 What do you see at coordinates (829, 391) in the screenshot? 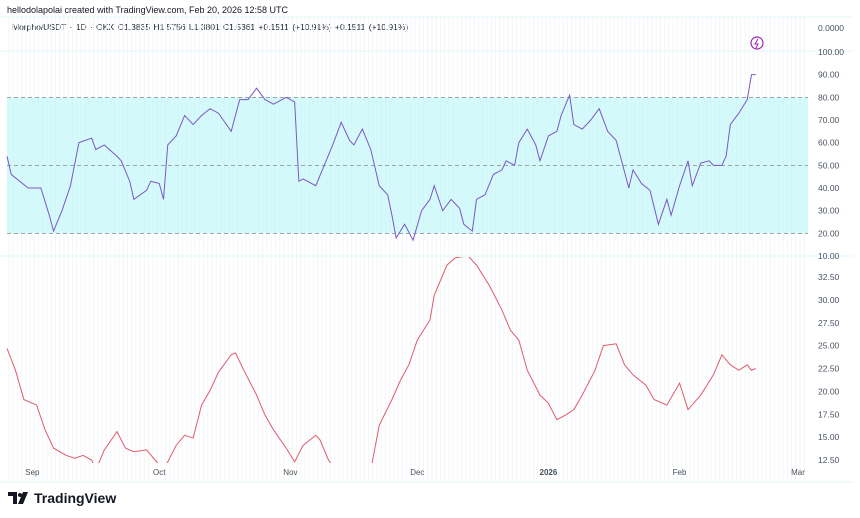
I see `lower-axis-label: 20.00` at bounding box center [829, 391].